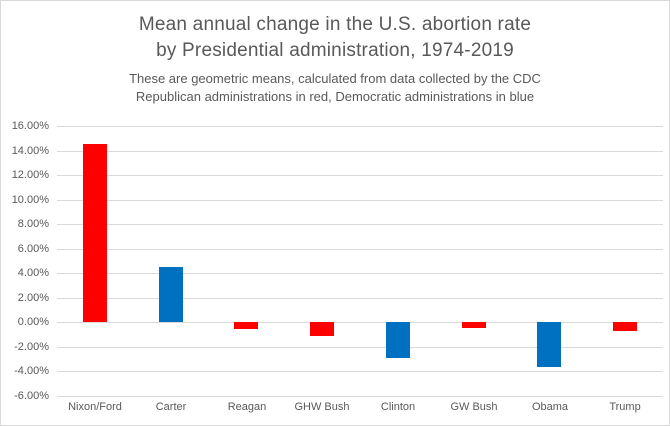 The height and width of the screenshot is (426, 670). What do you see at coordinates (625, 326) in the screenshot?
I see `bar-trump` at bounding box center [625, 326].